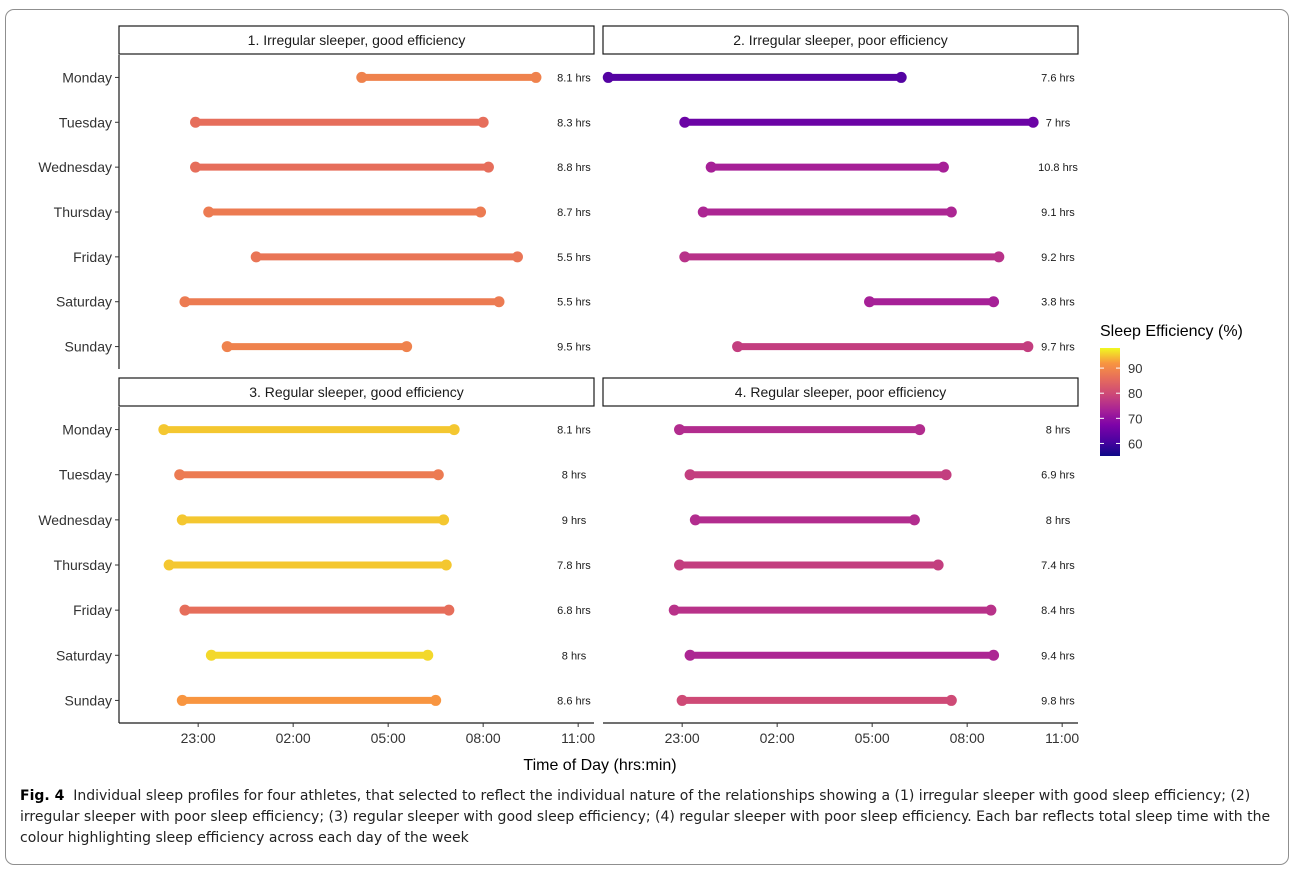 This screenshot has height=871, width=1295. I want to click on panel-title: 2. Irregular sleeper, poor efficiency, so click(840, 40).